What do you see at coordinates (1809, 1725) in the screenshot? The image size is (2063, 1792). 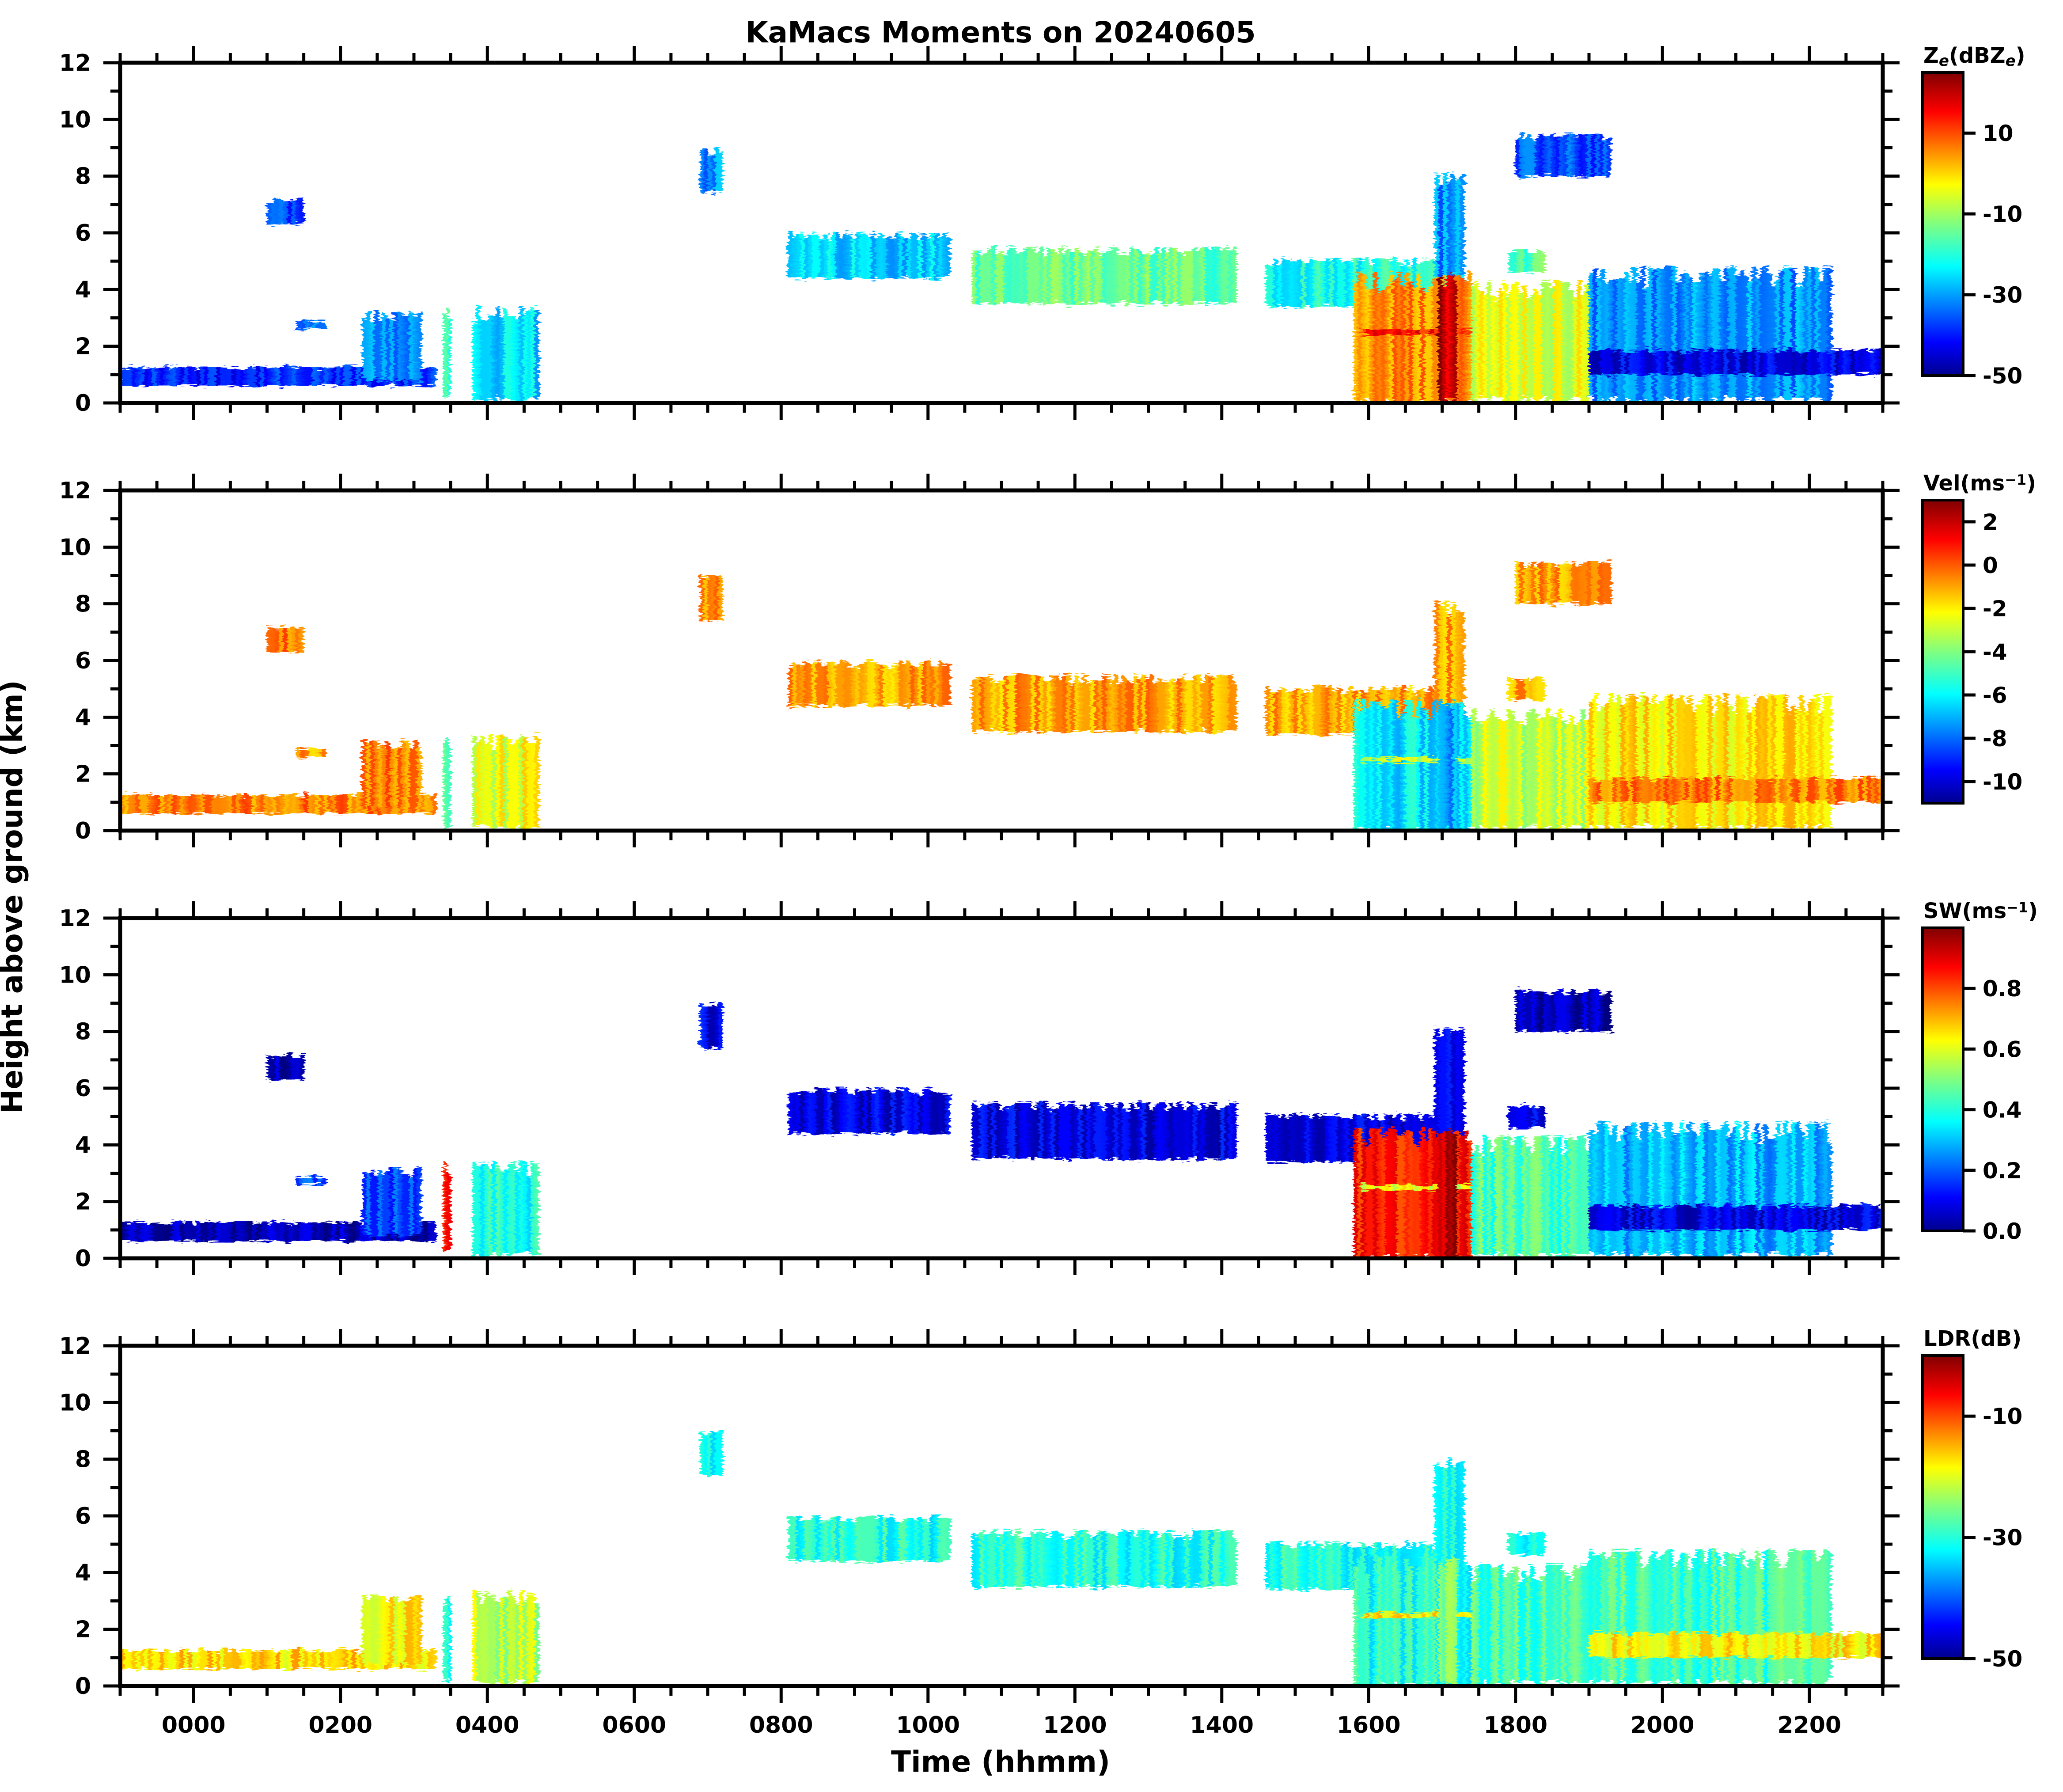 I see `x-tick-label: 2200` at bounding box center [1809, 1725].